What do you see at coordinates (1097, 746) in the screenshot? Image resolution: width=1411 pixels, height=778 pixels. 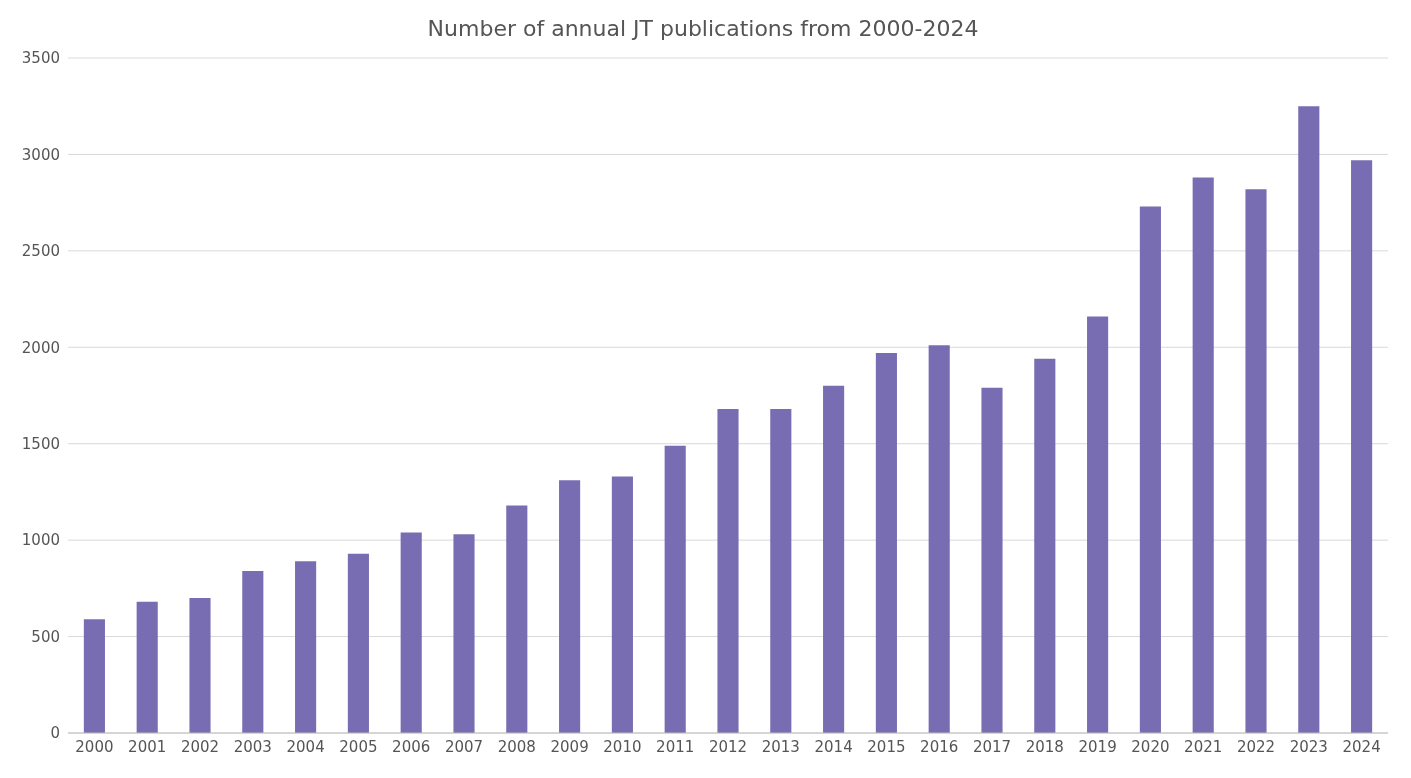 I see `x-tick-label: 2019` at bounding box center [1097, 746].